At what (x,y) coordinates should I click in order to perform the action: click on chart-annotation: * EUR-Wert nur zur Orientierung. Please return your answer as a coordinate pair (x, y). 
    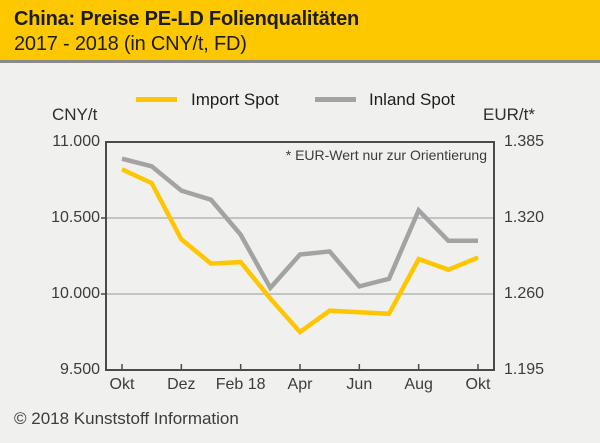
    Looking at the image, I should click on (386, 155).